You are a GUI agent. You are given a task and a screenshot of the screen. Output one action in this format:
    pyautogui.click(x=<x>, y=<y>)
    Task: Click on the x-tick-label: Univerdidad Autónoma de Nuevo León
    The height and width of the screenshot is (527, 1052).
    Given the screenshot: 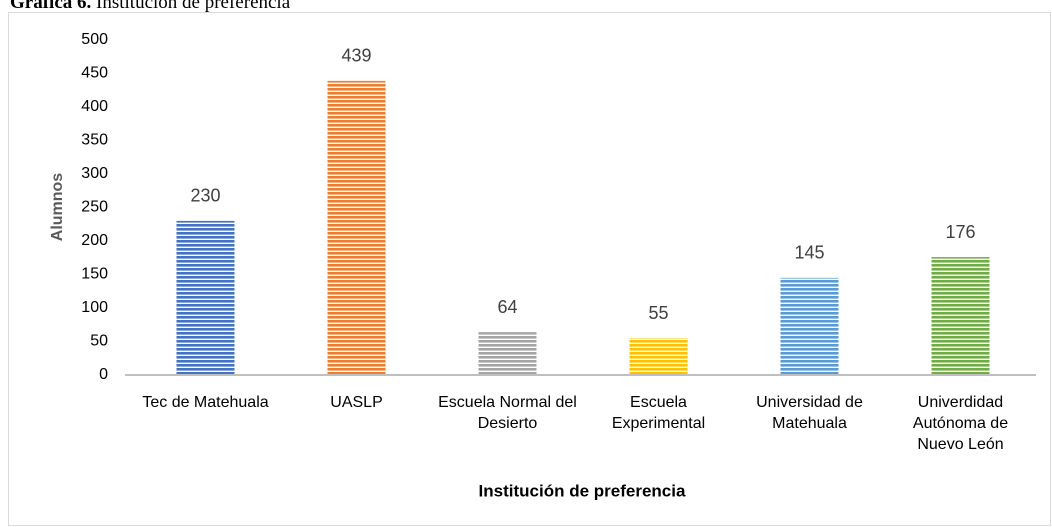 What is the action you would take?
    pyautogui.click(x=960, y=423)
    